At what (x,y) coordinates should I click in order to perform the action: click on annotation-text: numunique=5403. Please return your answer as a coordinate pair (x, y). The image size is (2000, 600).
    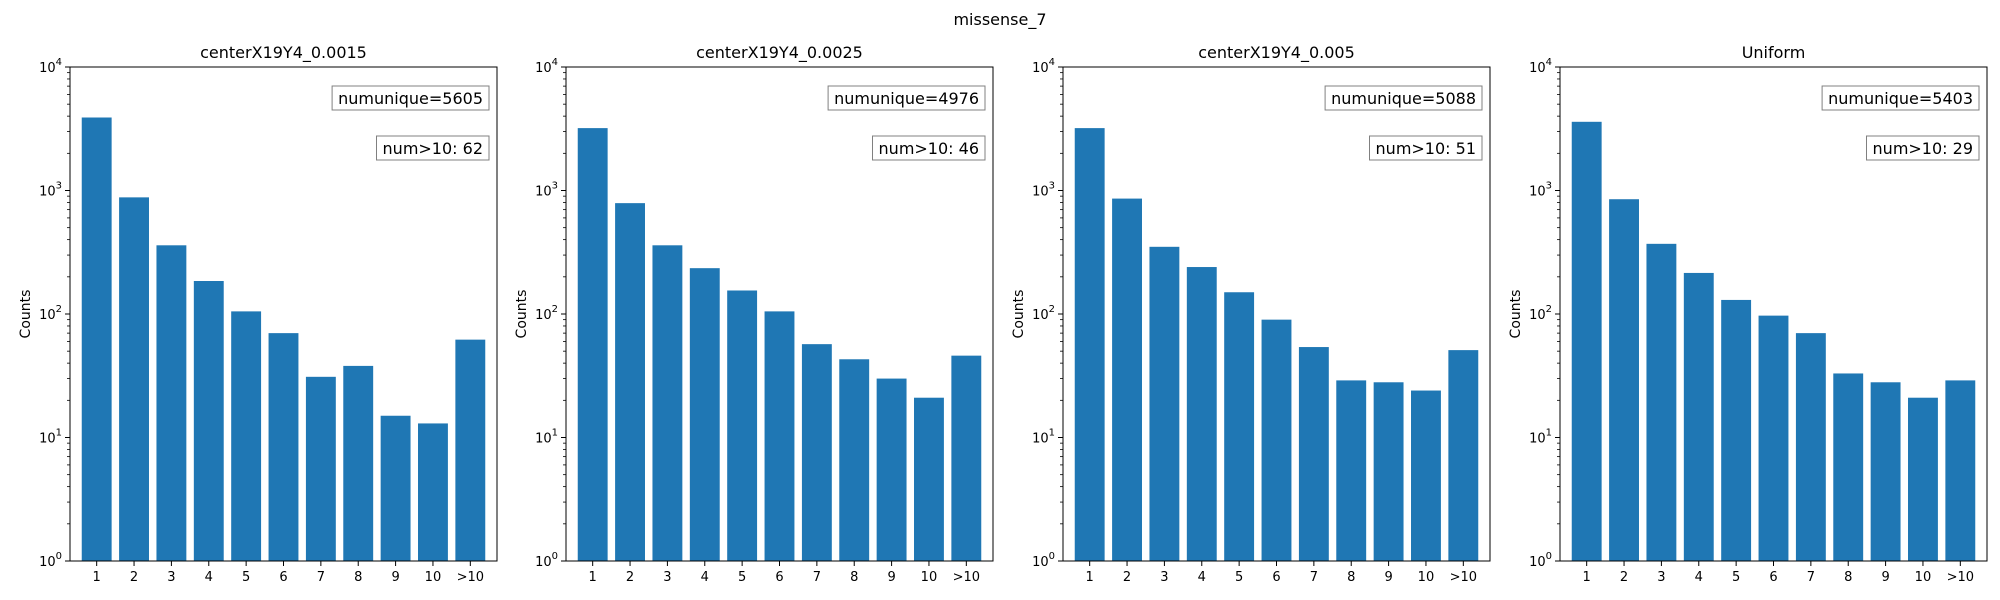
    Looking at the image, I should click on (1900, 98).